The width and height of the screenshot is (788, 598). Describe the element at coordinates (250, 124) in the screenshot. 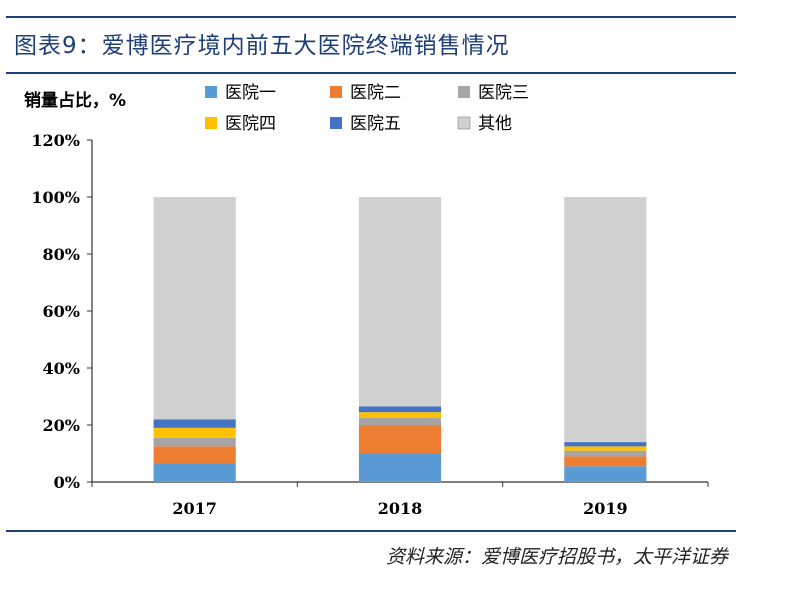

I see `legend-label: 医院四` at that location.